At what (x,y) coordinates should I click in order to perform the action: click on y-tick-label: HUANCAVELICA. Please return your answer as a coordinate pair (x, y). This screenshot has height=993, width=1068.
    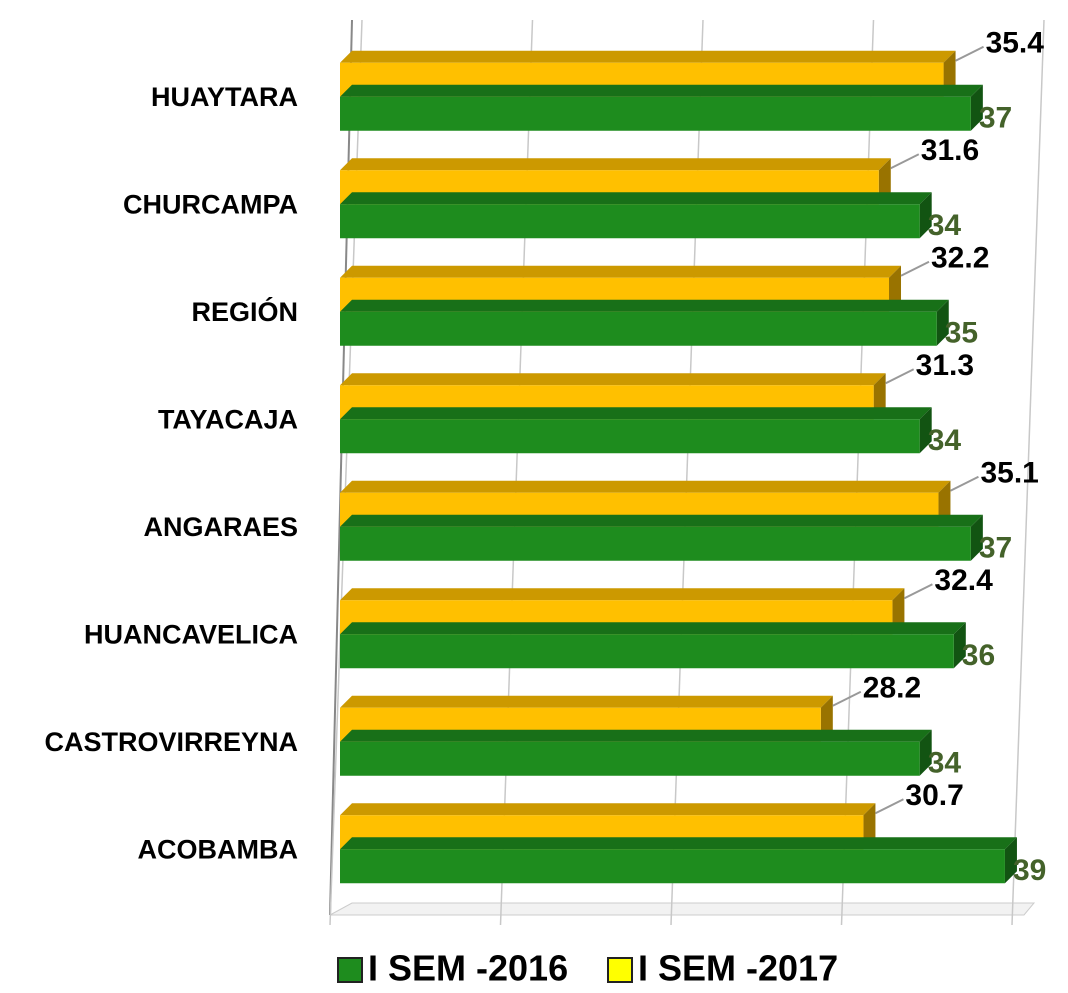
    Looking at the image, I should click on (191, 634).